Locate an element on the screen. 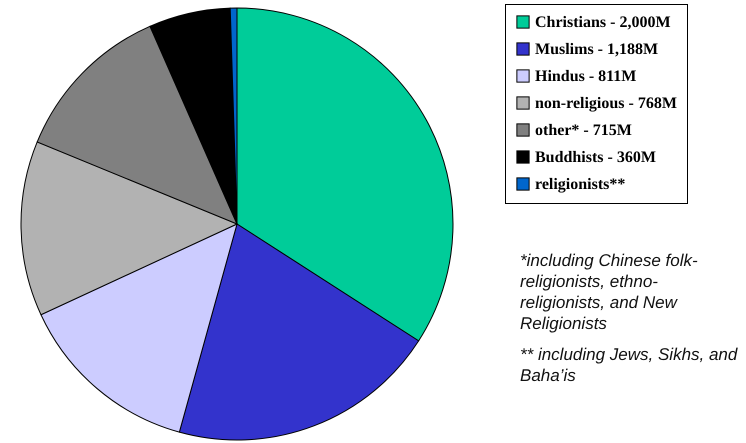 The height and width of the screenshot is (443, 746). legend-label: Muslims - 1,188M is located at coordinates (596, 49).